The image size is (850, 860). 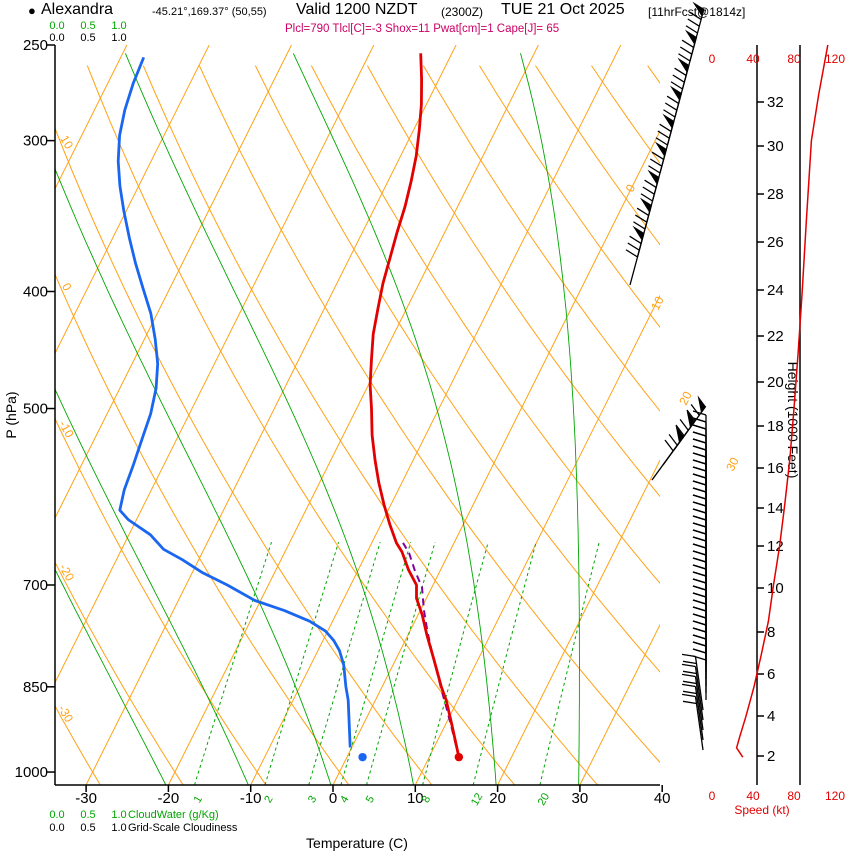 I want to click on wind-speed-curve, so click(x=782, y=401).